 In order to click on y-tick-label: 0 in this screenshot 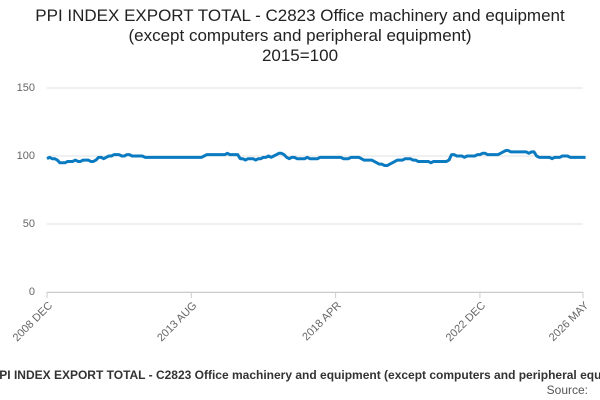, I will do `click(32, 292)`.